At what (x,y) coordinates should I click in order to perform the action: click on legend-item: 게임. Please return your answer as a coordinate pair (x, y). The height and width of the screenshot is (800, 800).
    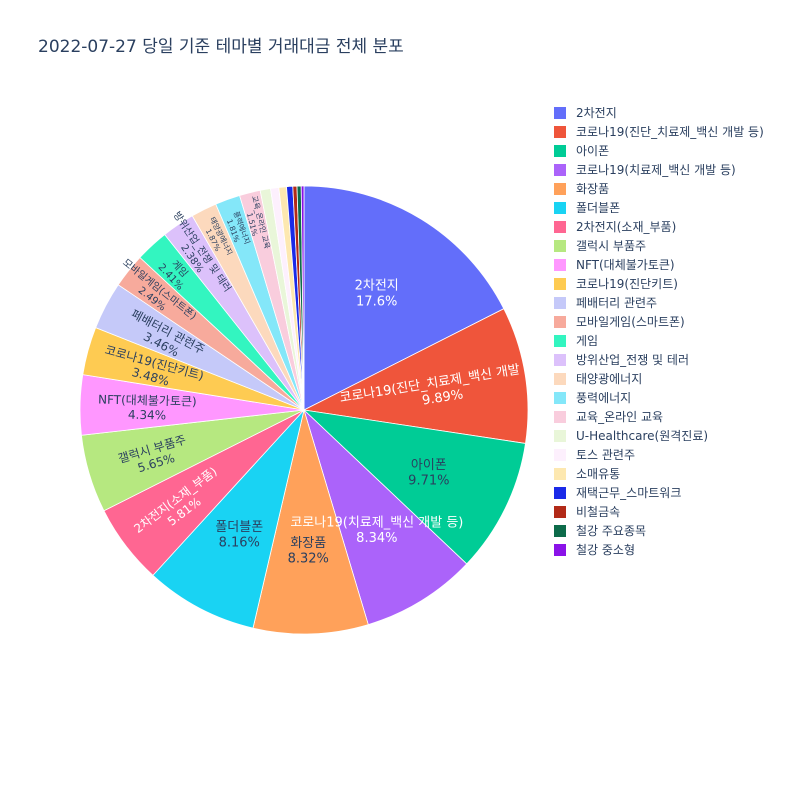
    Looking at the image, I should click on (656, 340).